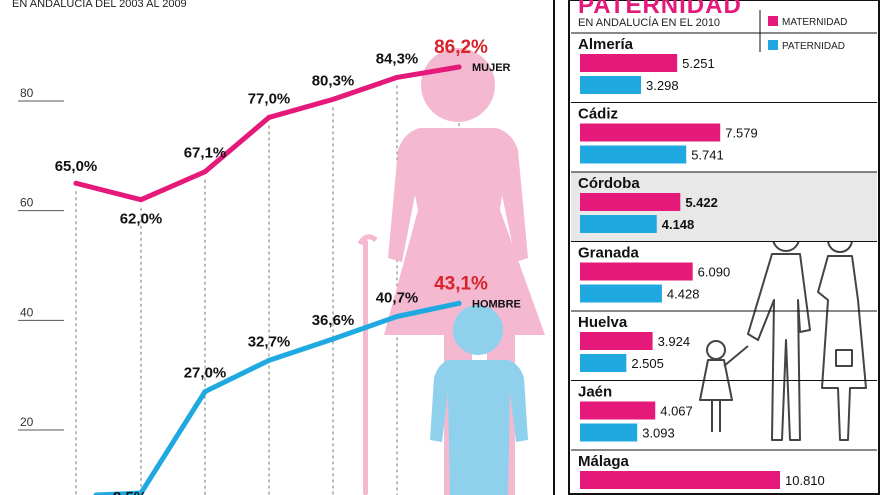 This screenshot has height=495, width=880. I want to click on y-tick-label: 40, so click(27, 312).